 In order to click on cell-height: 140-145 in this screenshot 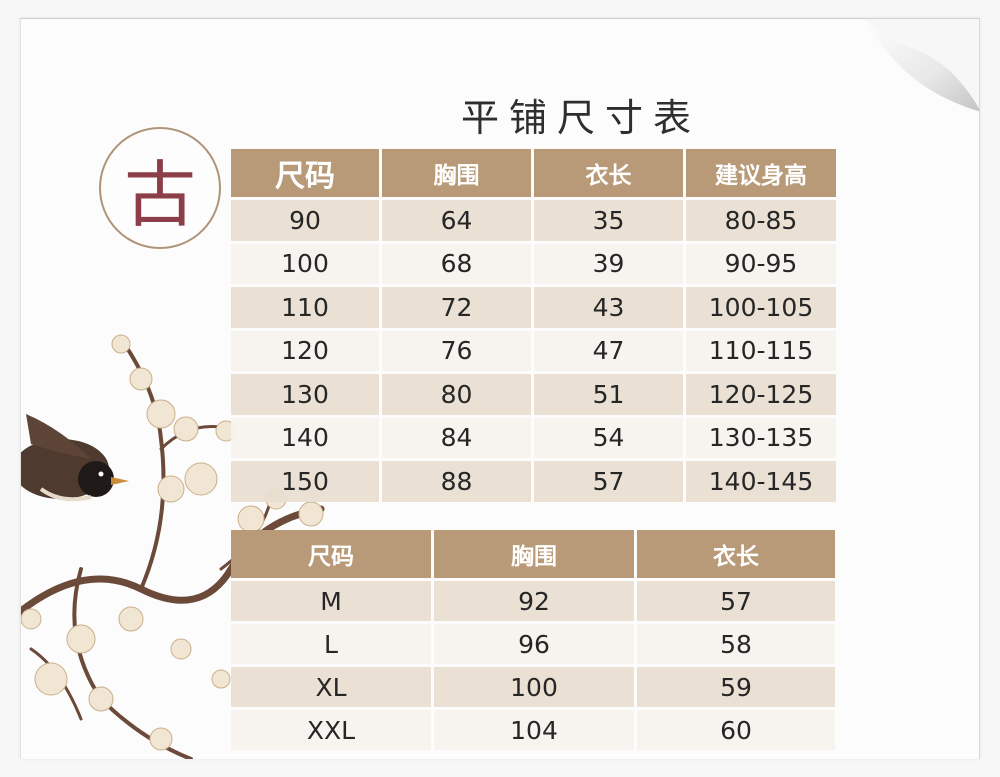, I will do `click(761, 481)`.